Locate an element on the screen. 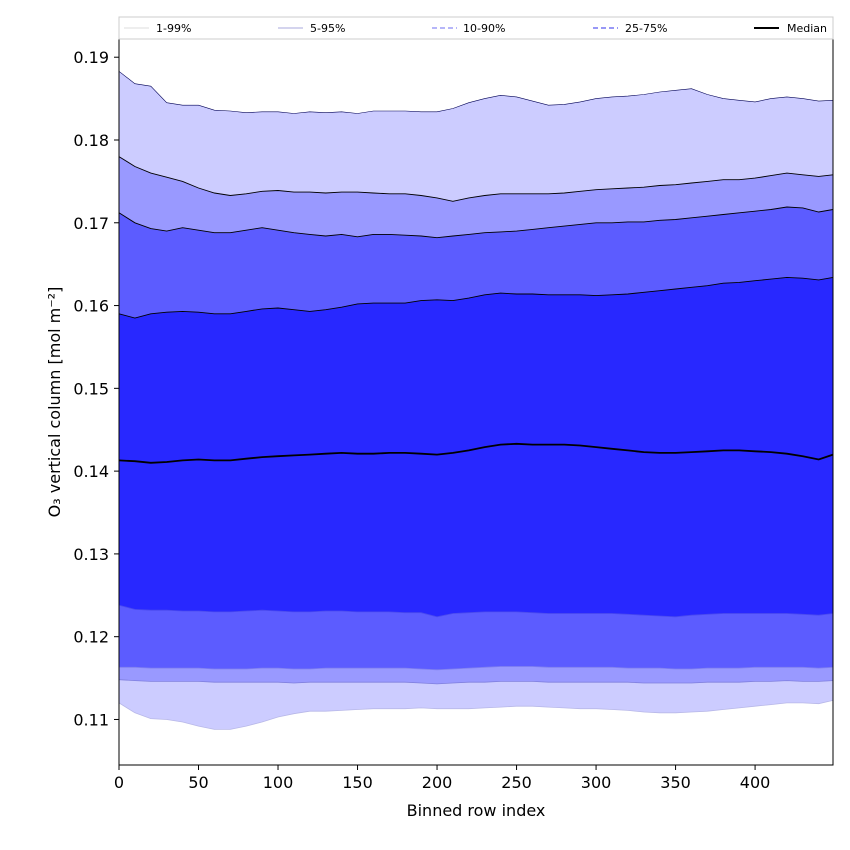  y-tick-label: 0.14 is located at coordinates (91, 471).